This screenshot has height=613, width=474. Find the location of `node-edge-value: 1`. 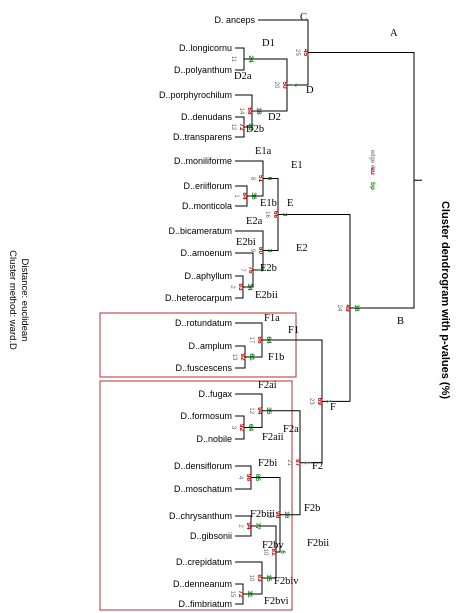

node-edge-value: 1 is located at coordinates (236, 196).